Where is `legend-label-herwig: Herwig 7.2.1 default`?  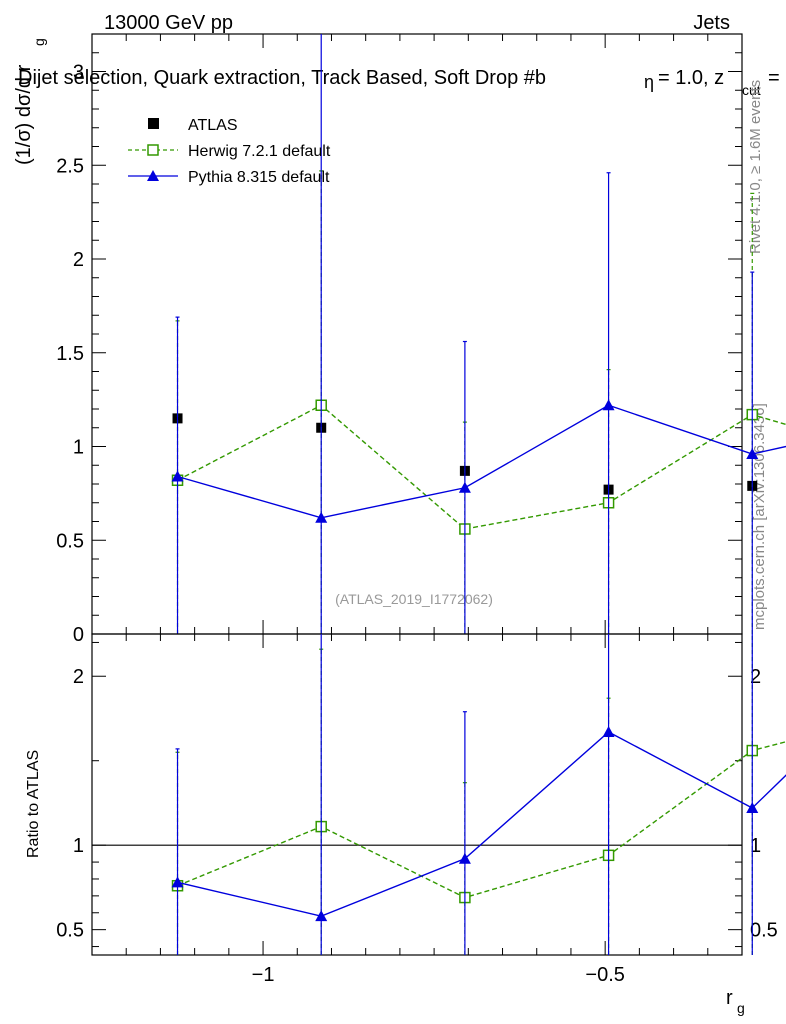 legend-label-herwig: Herwig 7.2.1 default is located at coordinates (259, 151).